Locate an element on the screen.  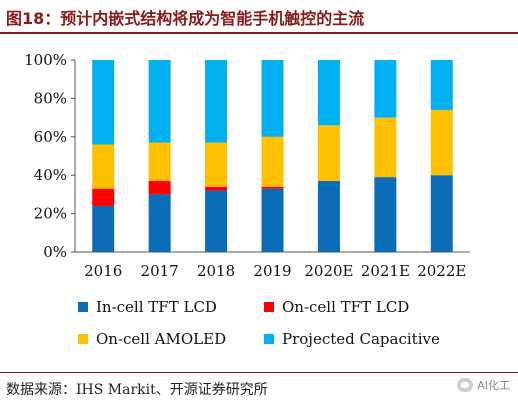
legend-item: On-cell TFT LCD is located at coordinates (336, 307).